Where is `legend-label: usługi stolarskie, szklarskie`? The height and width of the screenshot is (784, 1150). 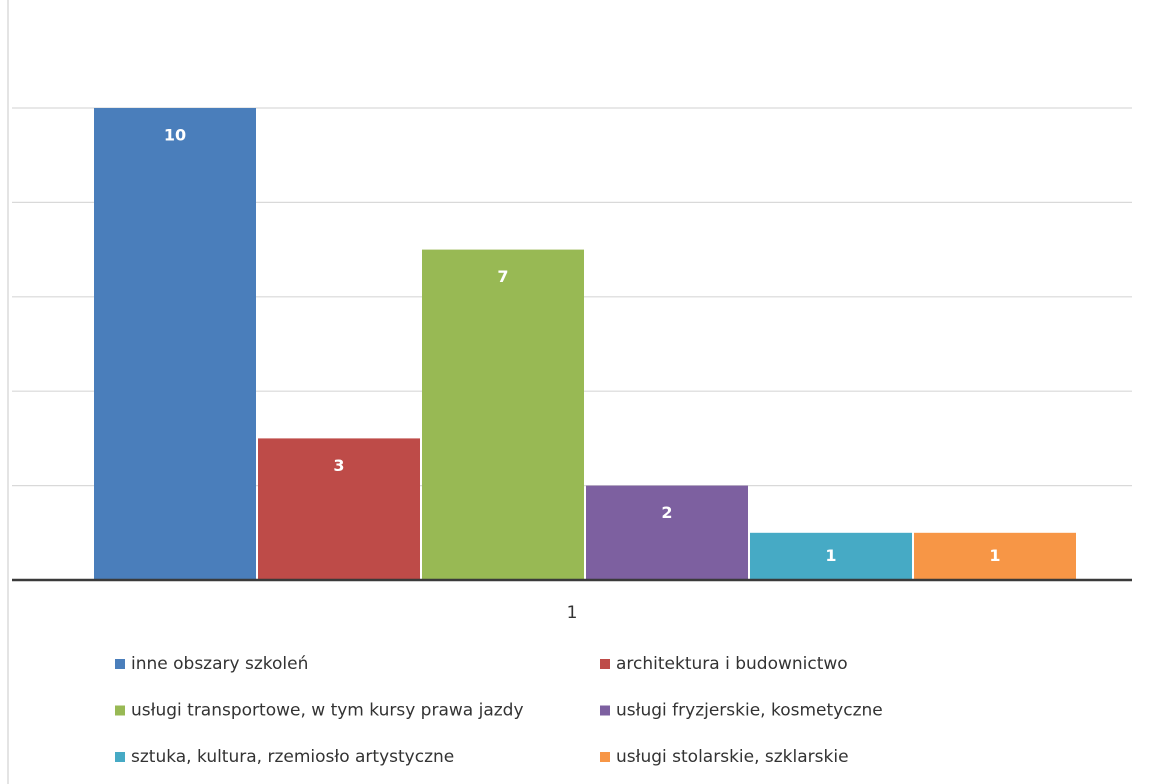
legend-label: usługi stolarskie, szklarskie is located at coordinates (732, 757).